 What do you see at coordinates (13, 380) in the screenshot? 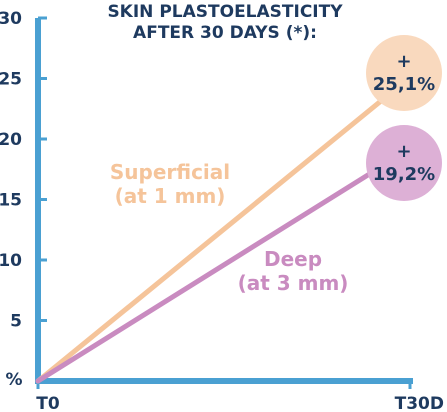
I see `y-axis-label: %` at bounding box center [13, 380].